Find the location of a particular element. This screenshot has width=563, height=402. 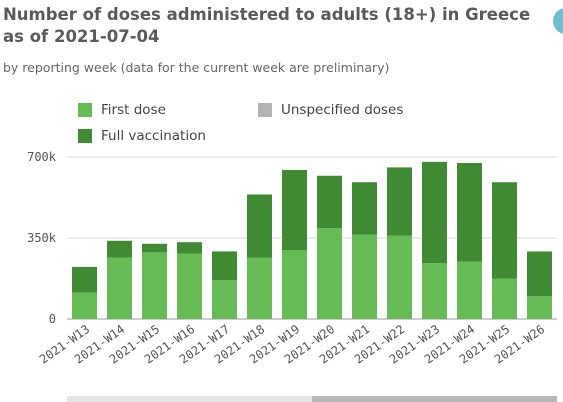

legend-label-first-dose: First dose is located at coordinates (133, 110).